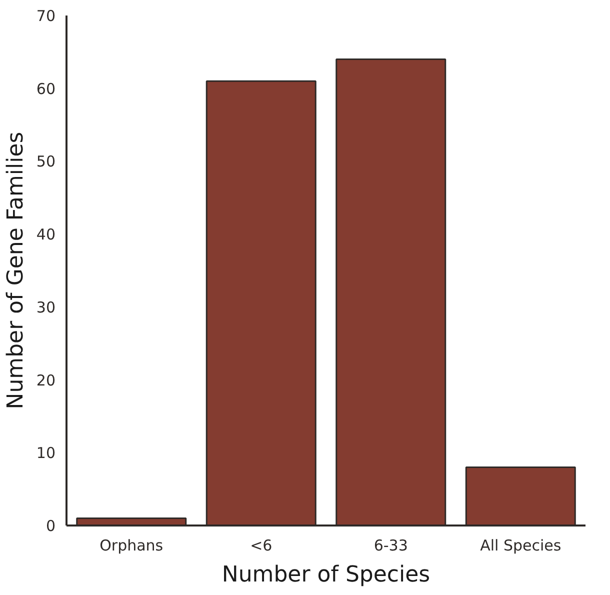 The image size is (610, 595). What do you see at coordinates (15, 271) in the screenshot?
I see `y-axis-title: Number of Gene Families` at bounding box center [15, 271].